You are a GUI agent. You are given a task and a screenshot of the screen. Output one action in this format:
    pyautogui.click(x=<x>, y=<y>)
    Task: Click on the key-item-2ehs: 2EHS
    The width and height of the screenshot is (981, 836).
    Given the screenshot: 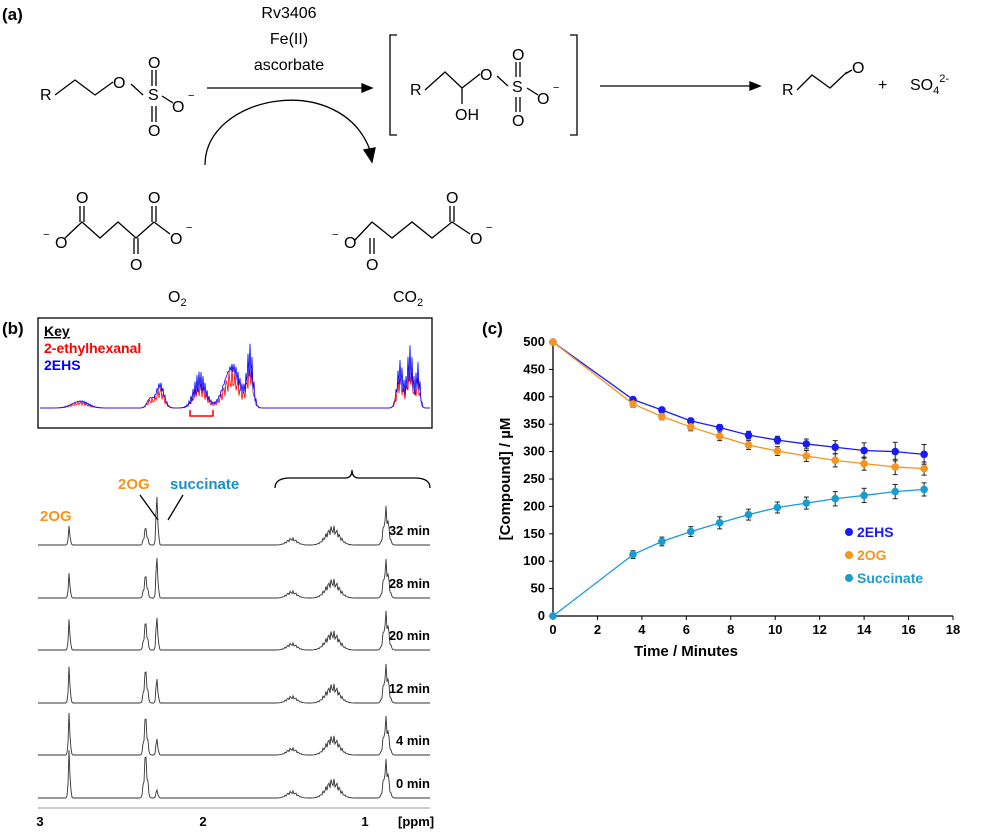 What is the action you would take?
    pyautogui.click(x=62, y=365)
    